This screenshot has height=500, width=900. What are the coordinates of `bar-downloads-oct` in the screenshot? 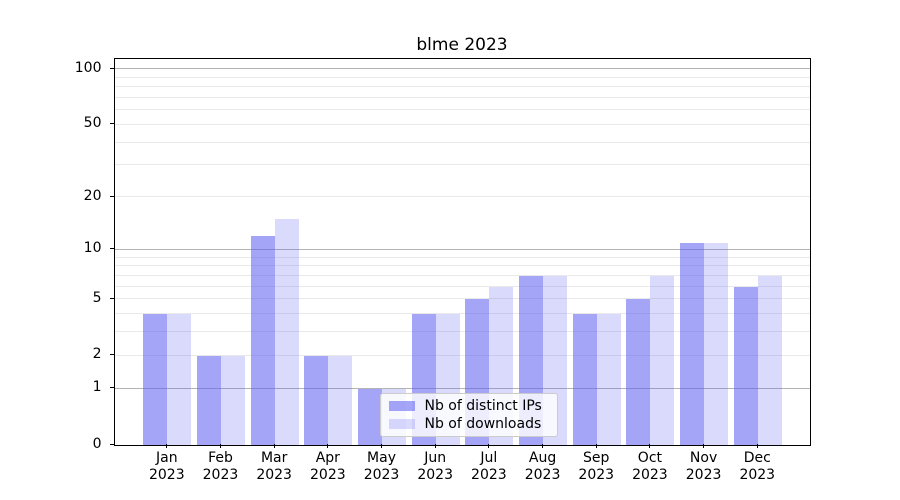 It's located at (662, 360).